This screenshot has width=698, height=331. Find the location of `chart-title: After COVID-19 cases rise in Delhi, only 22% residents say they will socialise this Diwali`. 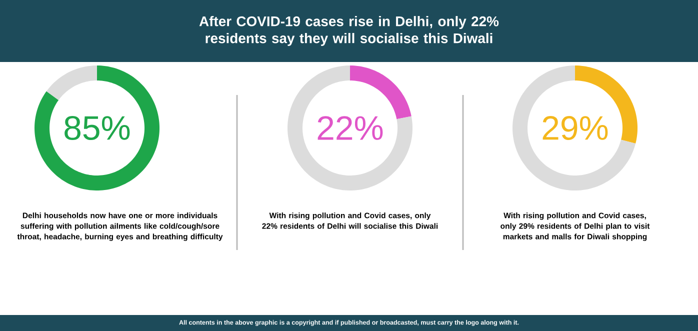

chart-title: After COVID-19 cases rise in Delhi, only 22% residents say they will socialise this Diwali is located at coordinates (349, 31).